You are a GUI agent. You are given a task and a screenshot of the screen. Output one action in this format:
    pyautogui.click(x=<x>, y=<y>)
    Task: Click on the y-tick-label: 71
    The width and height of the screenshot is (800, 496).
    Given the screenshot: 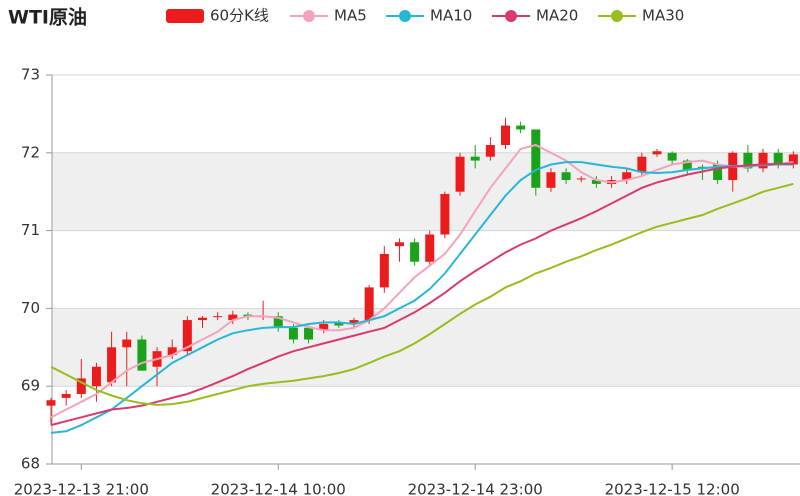 What is the action you would take?
    pyautogui.click(x=30, y=230)
    